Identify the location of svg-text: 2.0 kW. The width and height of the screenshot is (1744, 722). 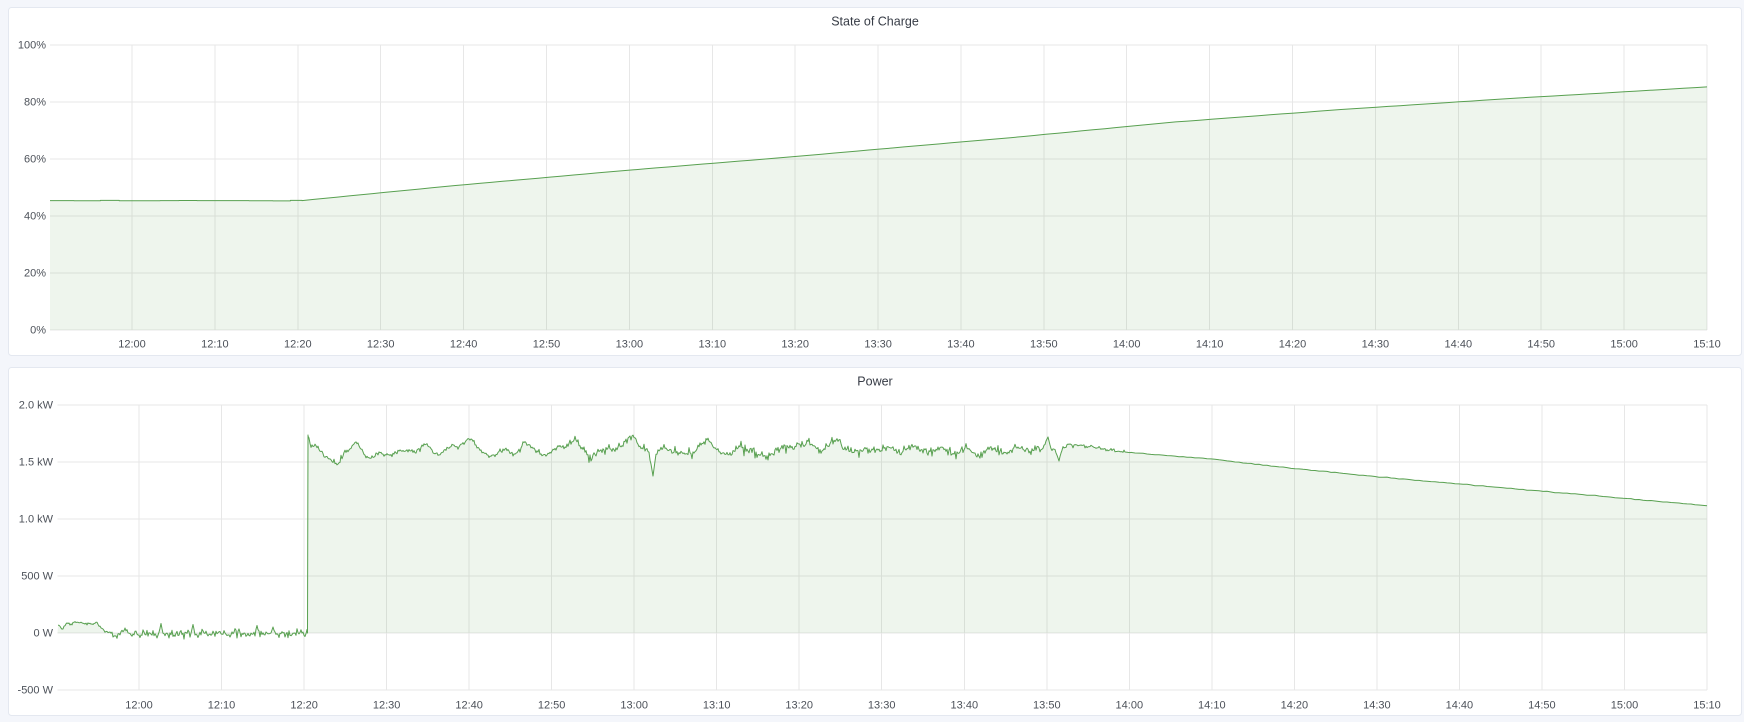
(36, 406).